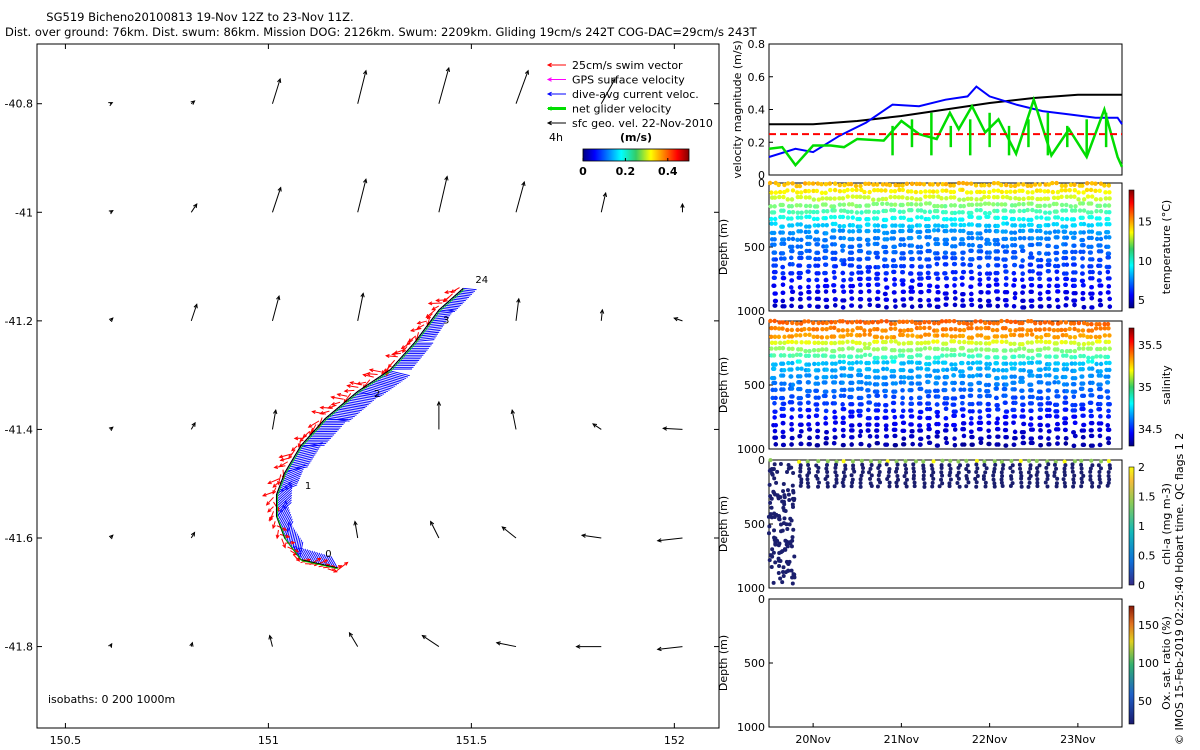 The image size is (1200, 750). Describe the element at coordinates (751, 727) in the screenshot. I see `section-ytick-label: 1000` at that location.